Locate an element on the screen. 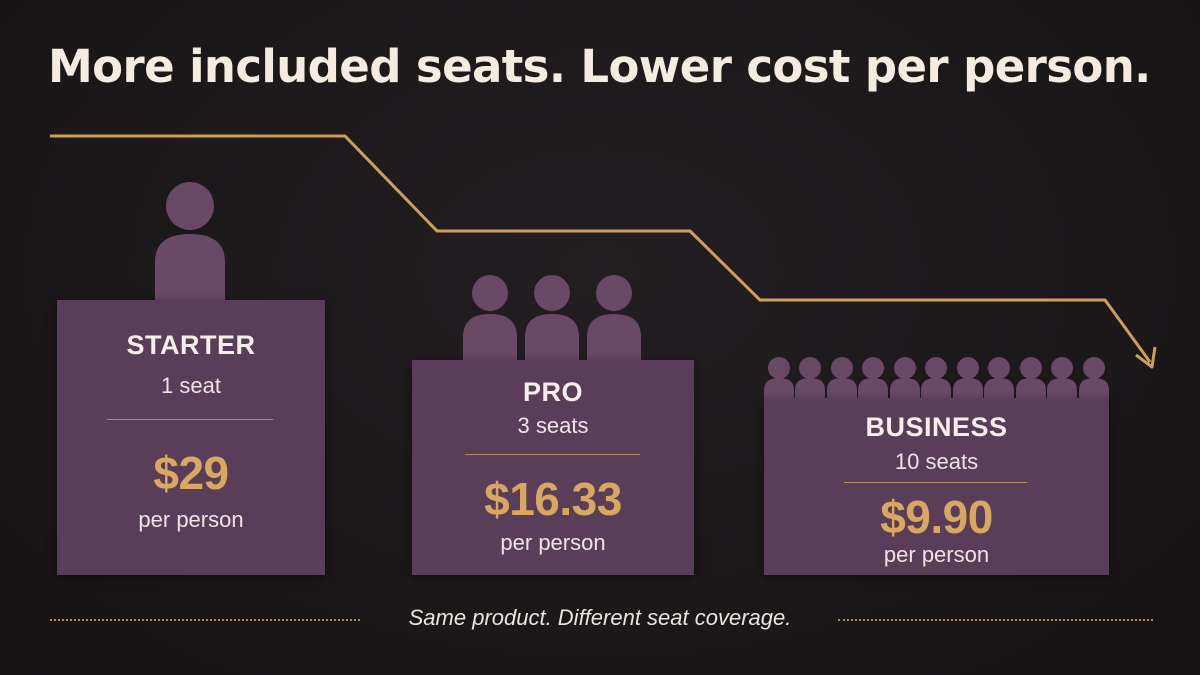 The width and height of the screenshot is (1200, 675). price-per-person: $29 is located at coordinates (191, 473).